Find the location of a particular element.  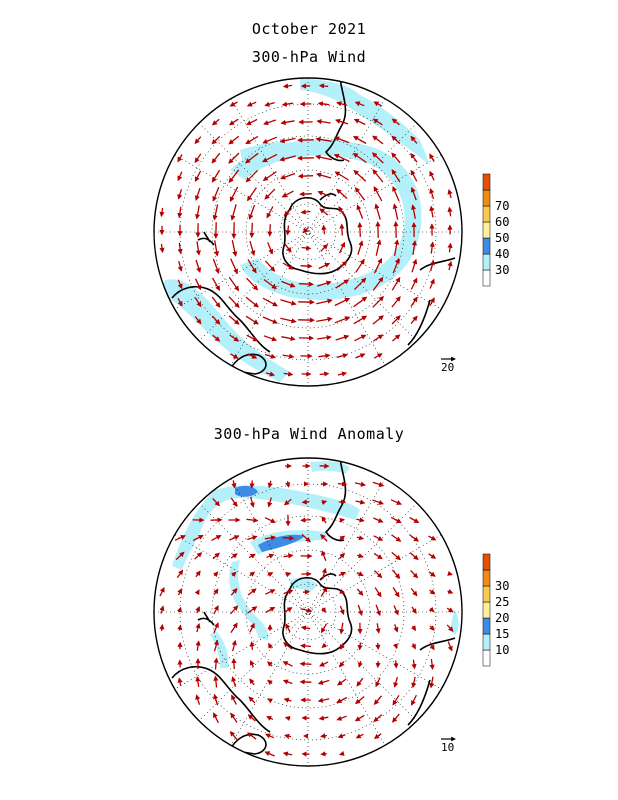

panel-2-colorbar-label: 15 is located at coordinates (502, 634).